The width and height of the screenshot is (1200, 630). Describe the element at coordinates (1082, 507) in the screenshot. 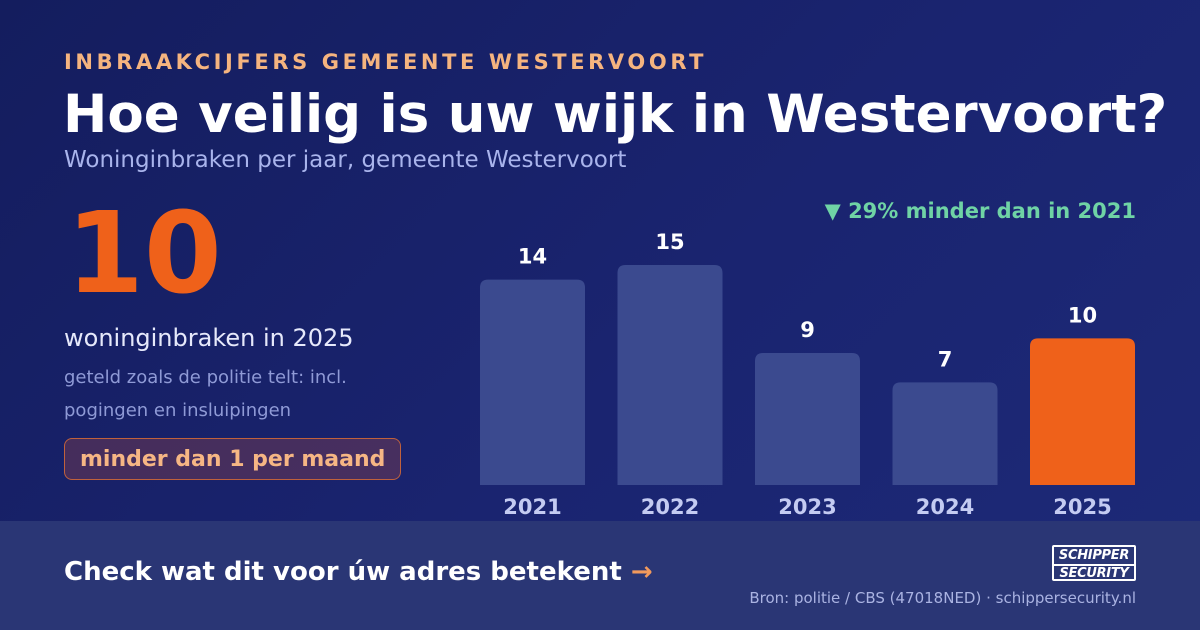

I see `tick-label-2025: 2025` at that location.